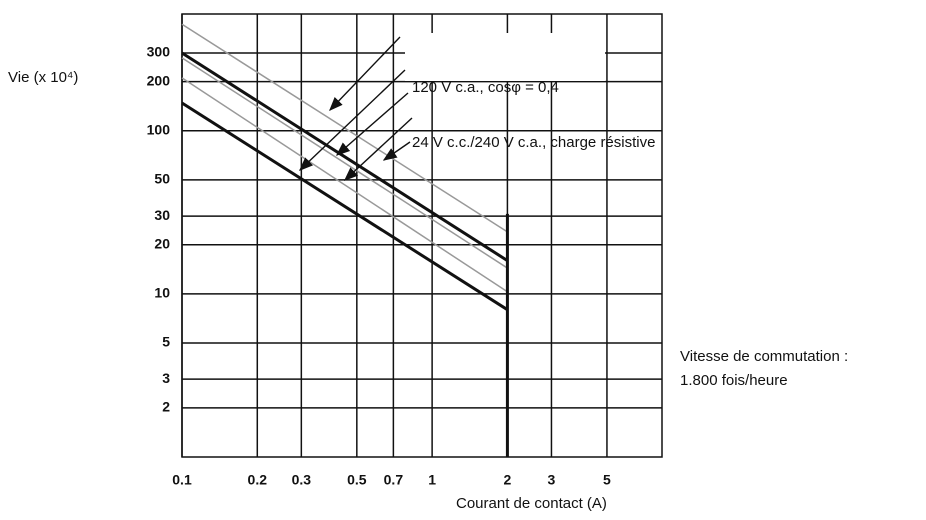 Image resolution: width=926 pixels, height=520 pixels. Describe the element at coordinates (432, 480) in the screenshot. I see `x-tick-label: 1` at that location.